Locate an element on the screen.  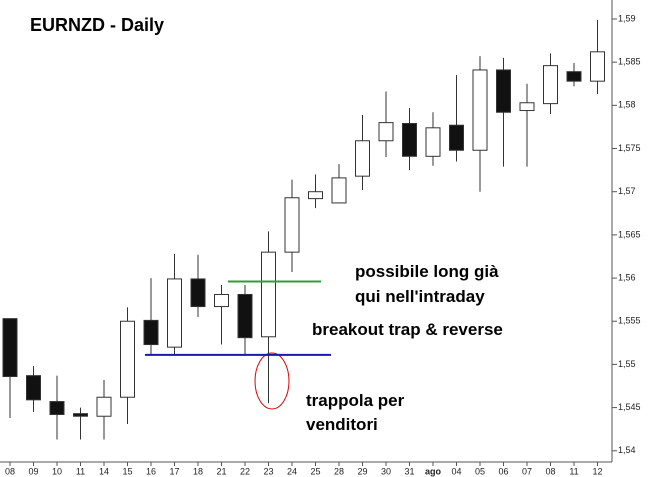
y-tick-label: 1,59 is located at coordinates (627, 18).